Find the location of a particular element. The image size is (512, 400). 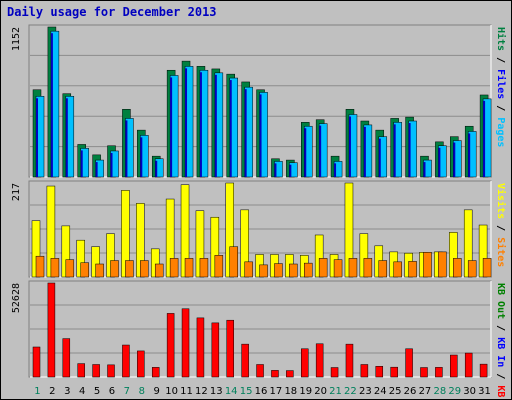

x-tick-label: 3 is located at coordinates (67, 391).